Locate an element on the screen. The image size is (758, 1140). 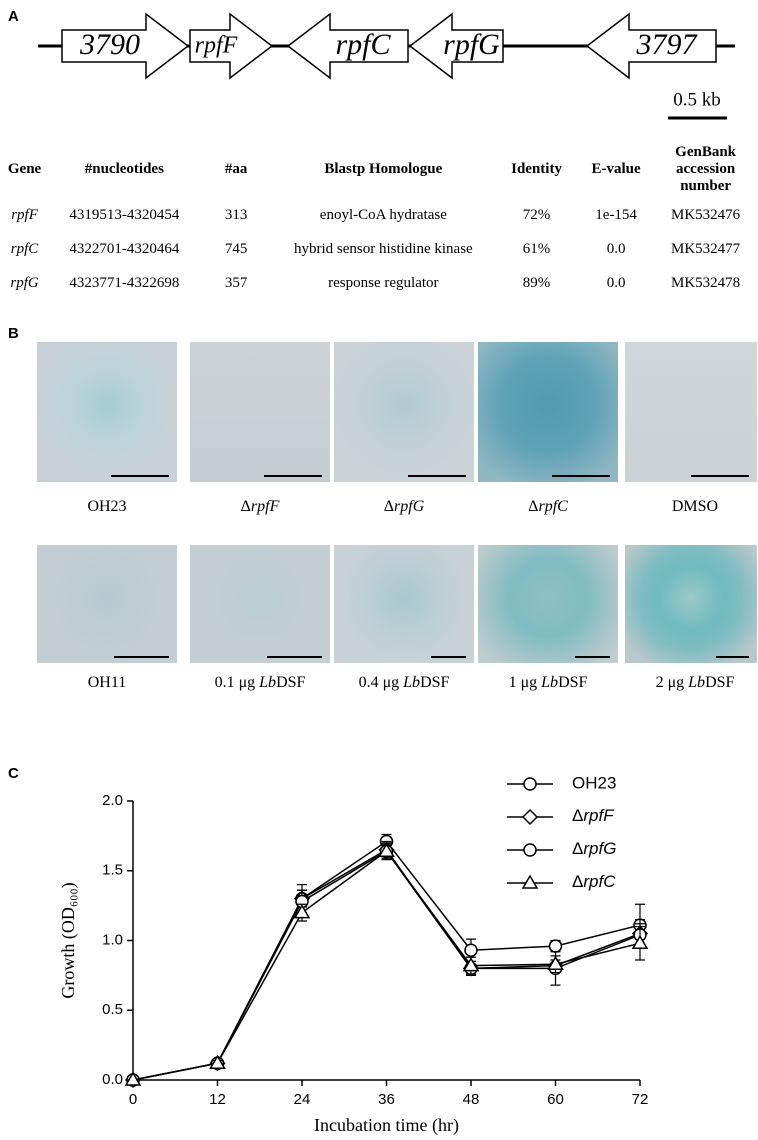
gene-label: 3797 is located at coordinates (667, 44).